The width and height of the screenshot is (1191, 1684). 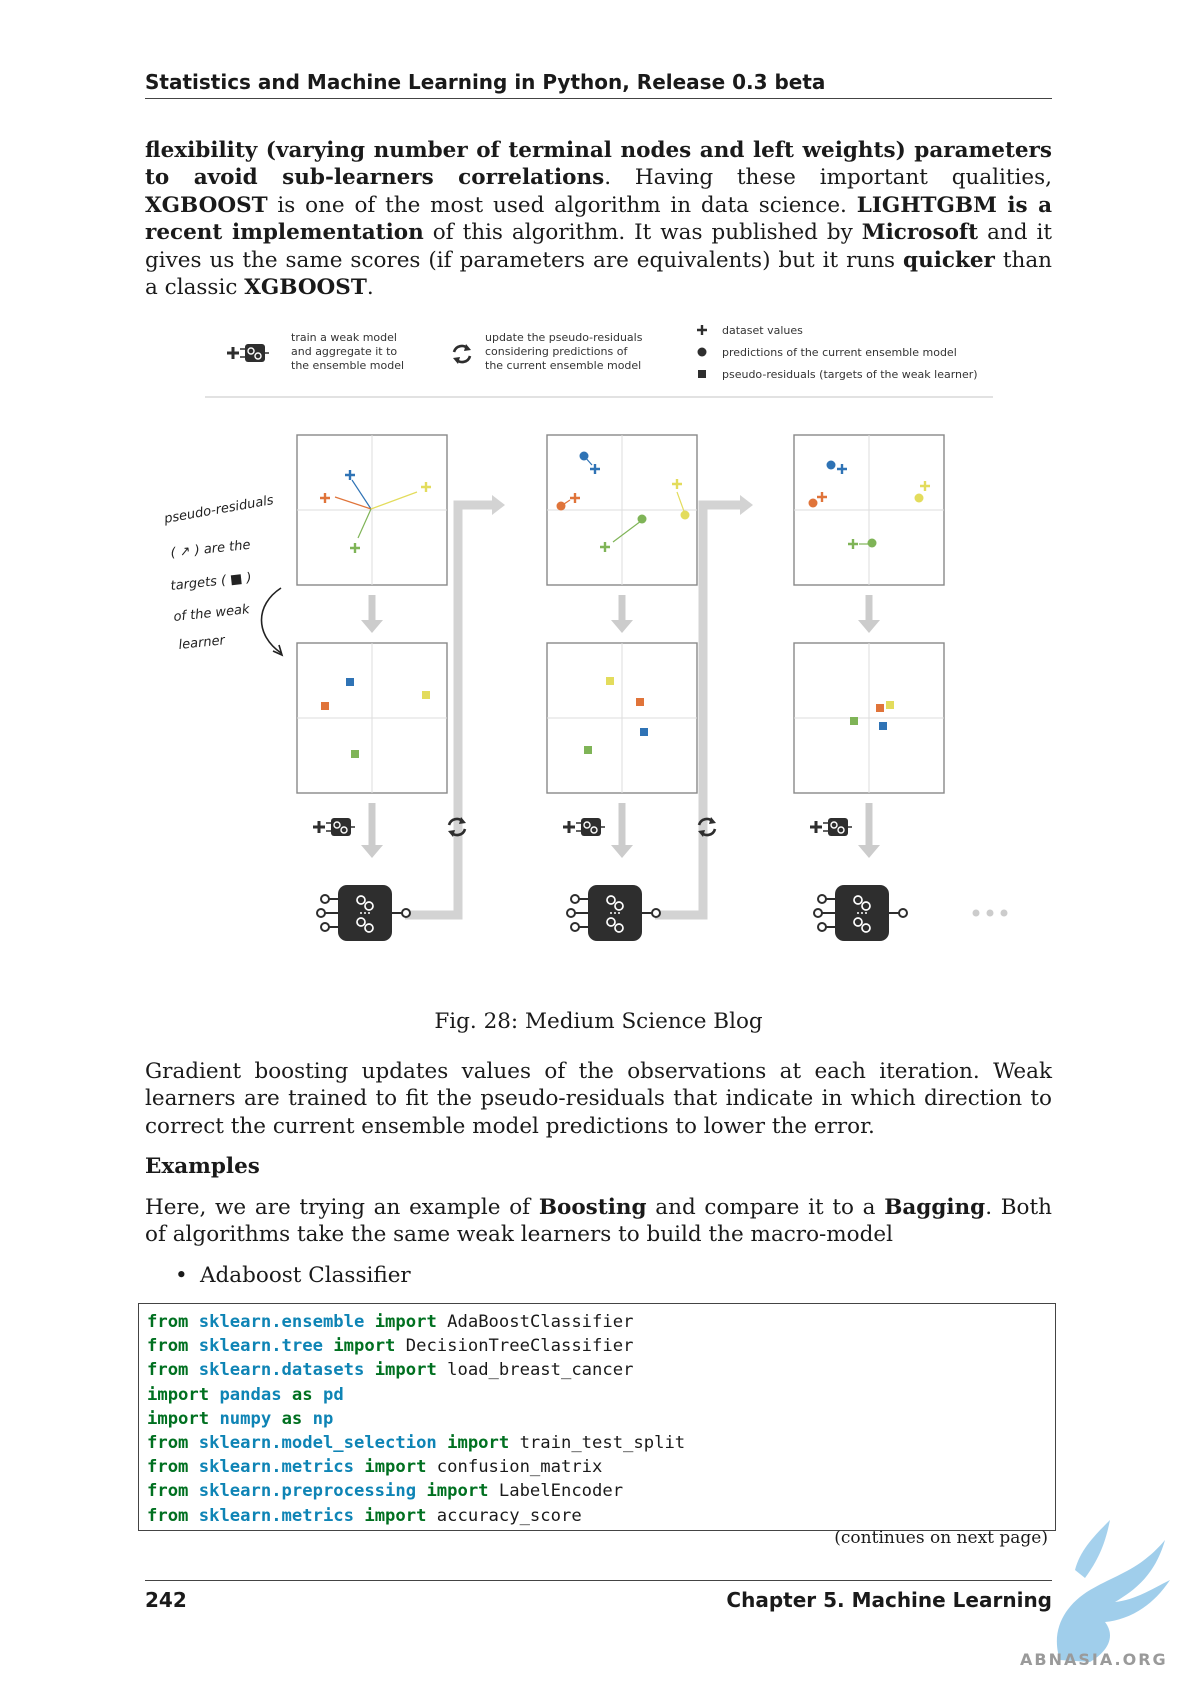 What do you see at coordinates (990, 913) in the screenshot?
I see `ellipsis-dots` at bounding box center [990, 913].